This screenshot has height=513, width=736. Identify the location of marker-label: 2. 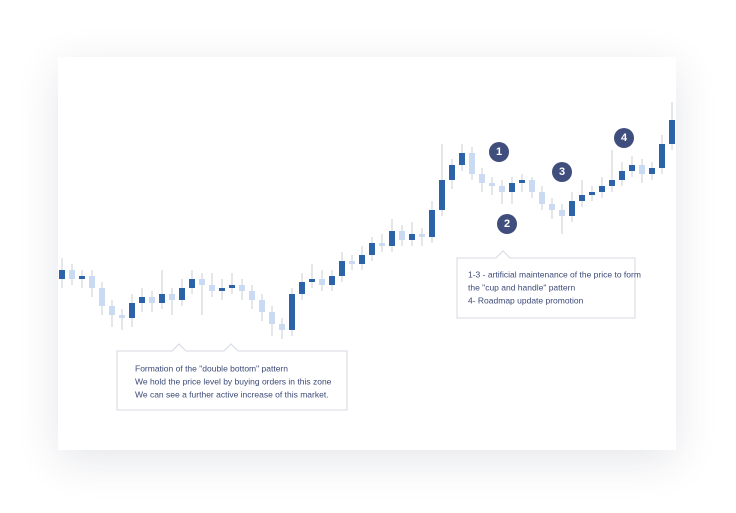
(507, 224).